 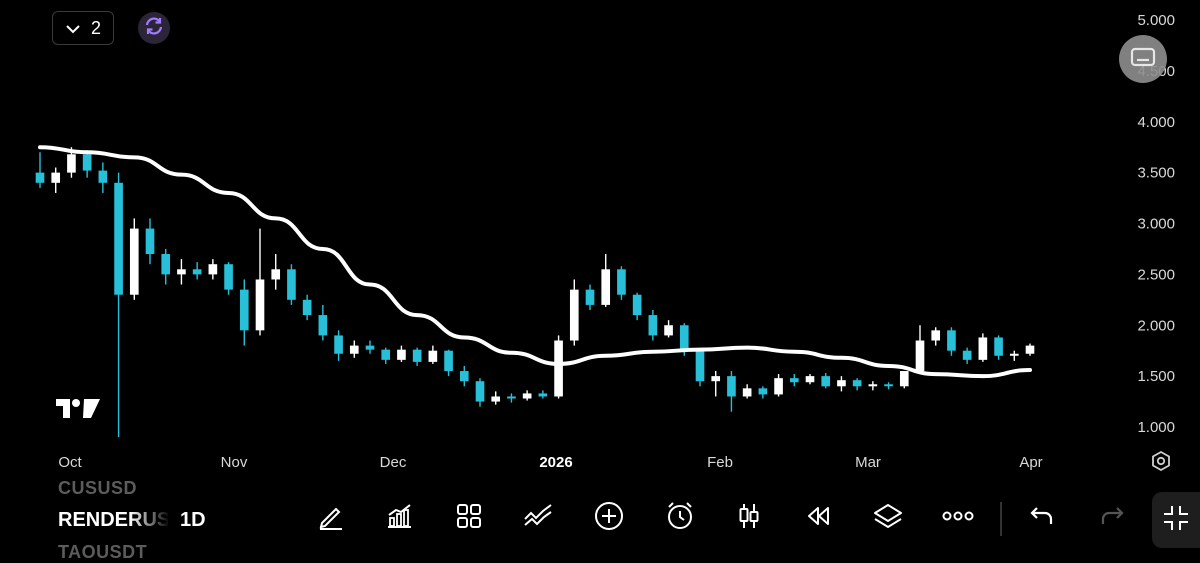 I want to click on layers-button, so click(x=888, y=518).